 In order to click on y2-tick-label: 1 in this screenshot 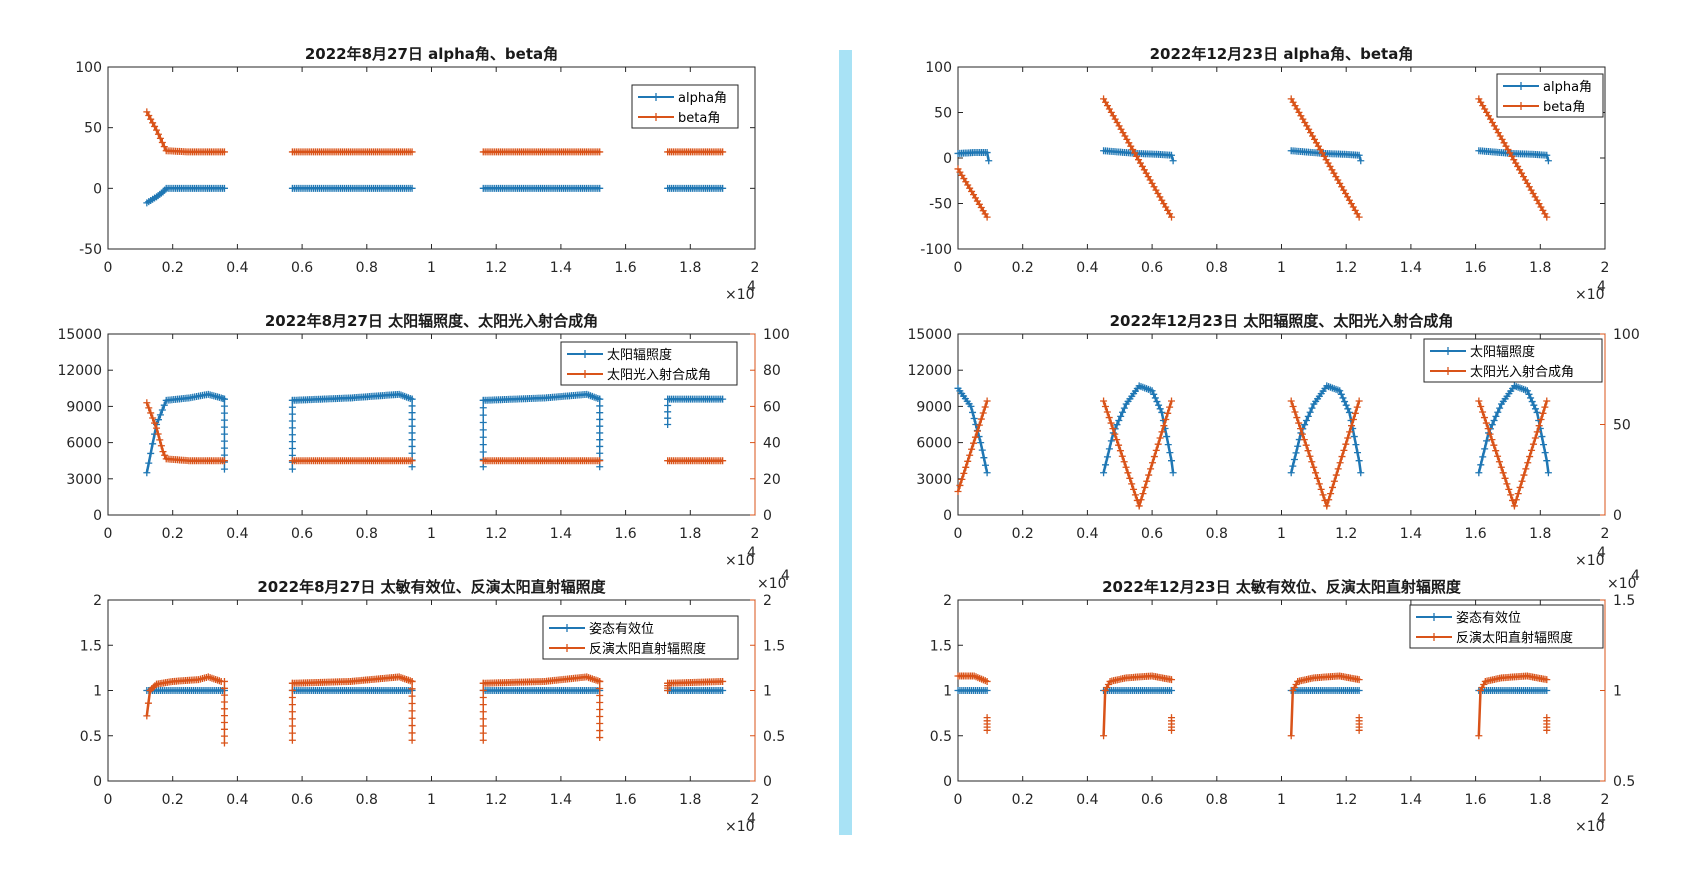, I will do `click(1617, 692)`.